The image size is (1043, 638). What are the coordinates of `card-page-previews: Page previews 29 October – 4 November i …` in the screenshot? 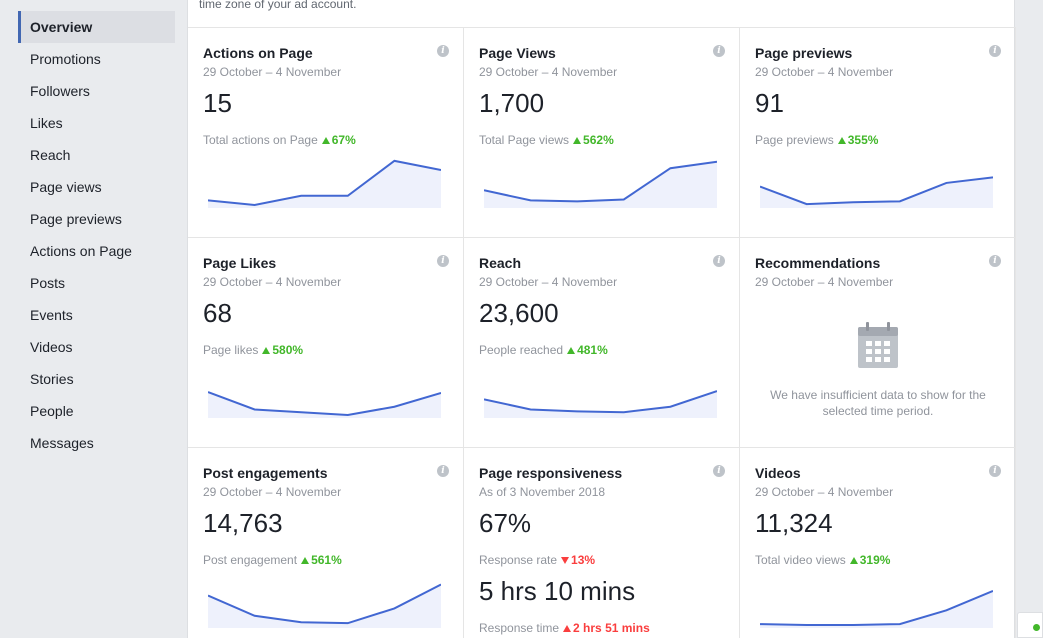 It's located at (878, 132).